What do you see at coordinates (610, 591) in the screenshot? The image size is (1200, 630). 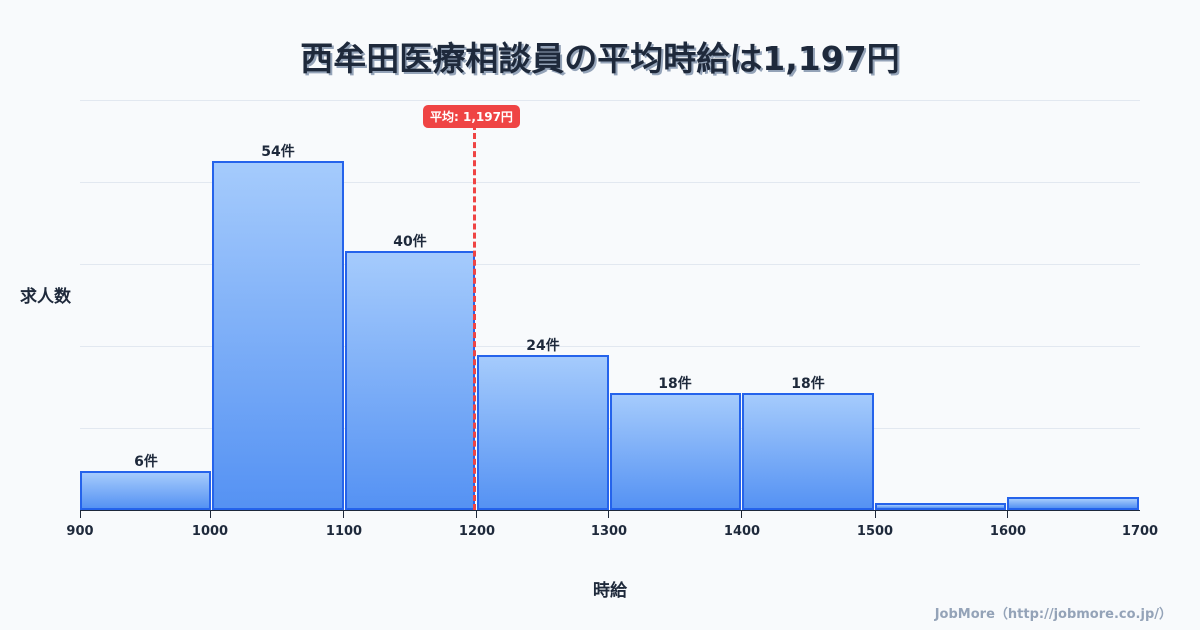 I see `x-axis-label: 時給` at bounding box center [610, 591].